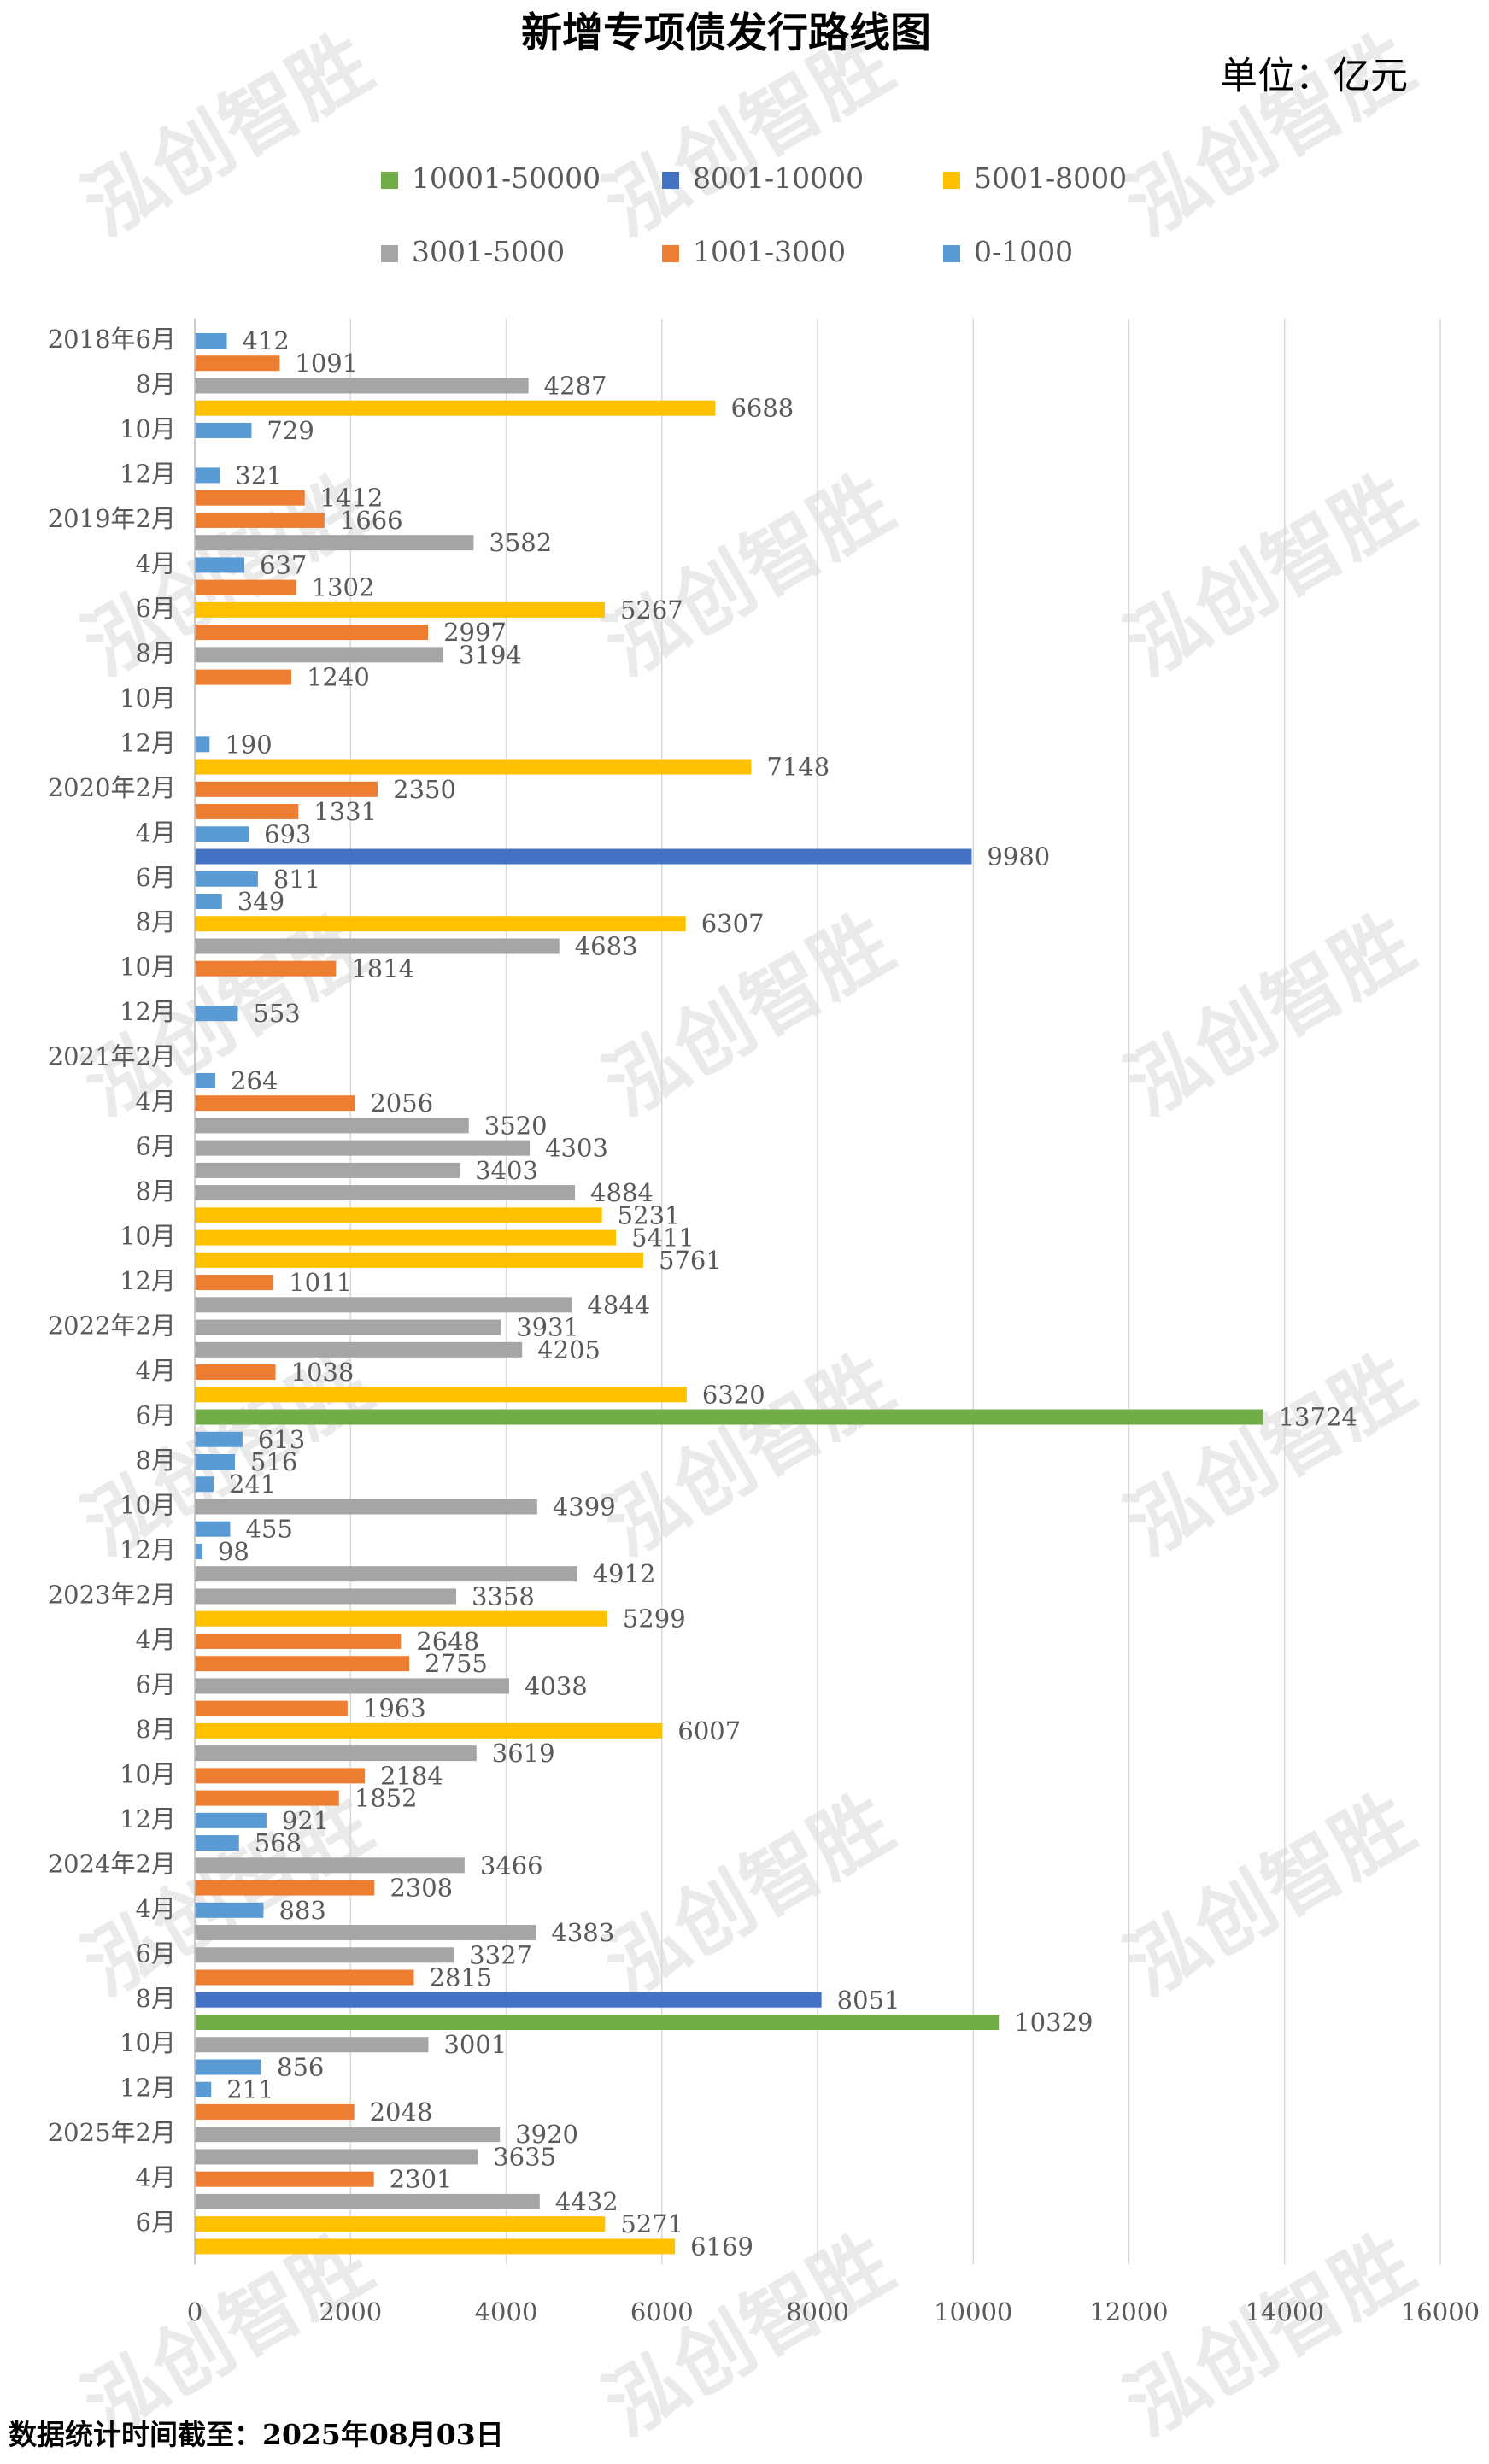  I want to click on value-label: 5231, so click(649, 1214).